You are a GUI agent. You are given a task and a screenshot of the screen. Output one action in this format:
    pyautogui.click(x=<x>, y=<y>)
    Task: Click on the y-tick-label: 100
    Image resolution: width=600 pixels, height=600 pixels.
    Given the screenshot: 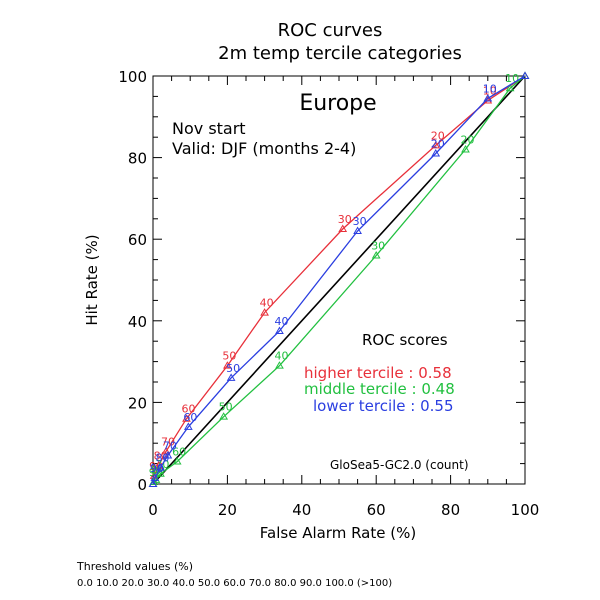 What is the action you would take?
    pyautogui.click(x=132, y=77)
    